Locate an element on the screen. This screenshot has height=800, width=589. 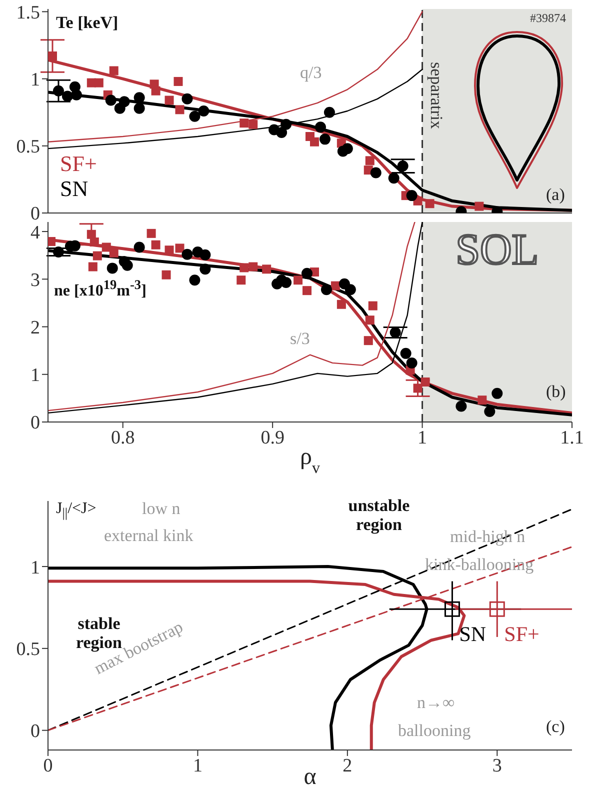
x-tick-label: 1.1 is located at coordinates (572, 437).